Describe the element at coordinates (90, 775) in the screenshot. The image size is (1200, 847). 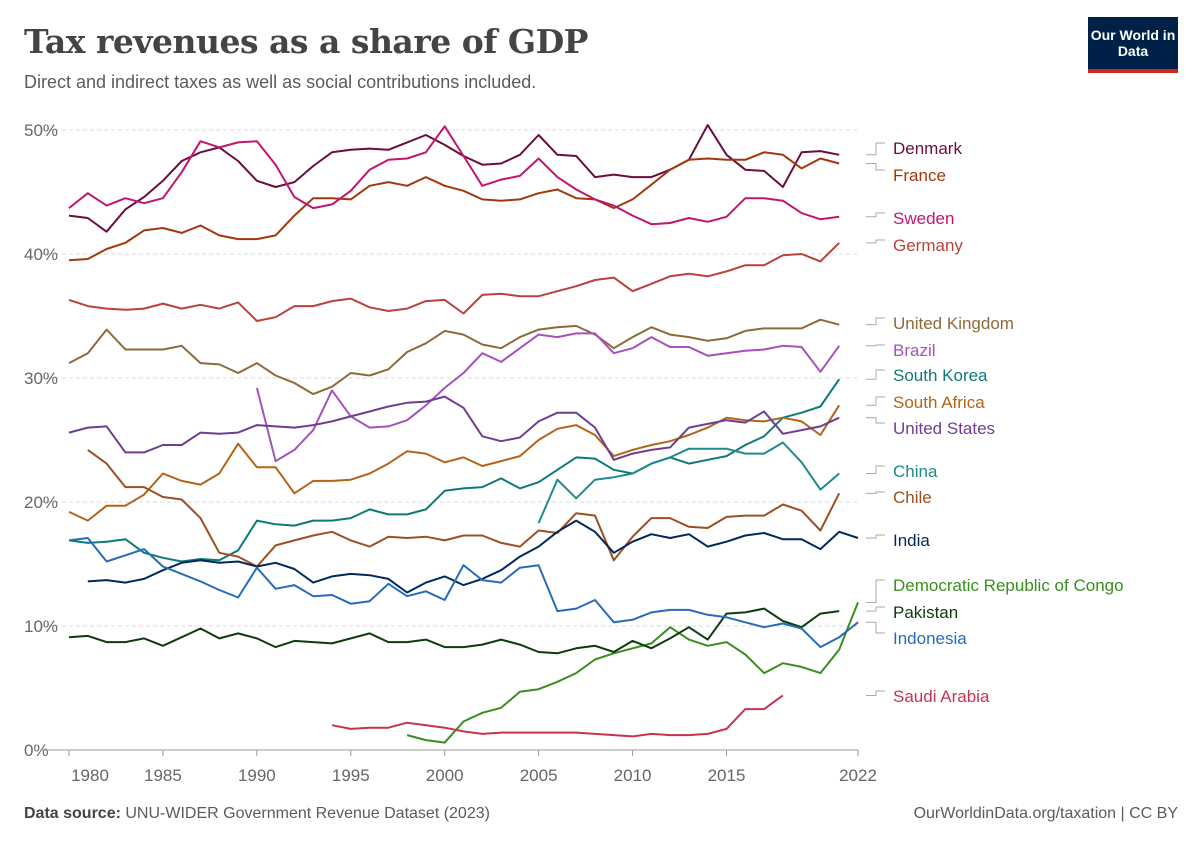
I see `x-tick-label: 1980` at that location.